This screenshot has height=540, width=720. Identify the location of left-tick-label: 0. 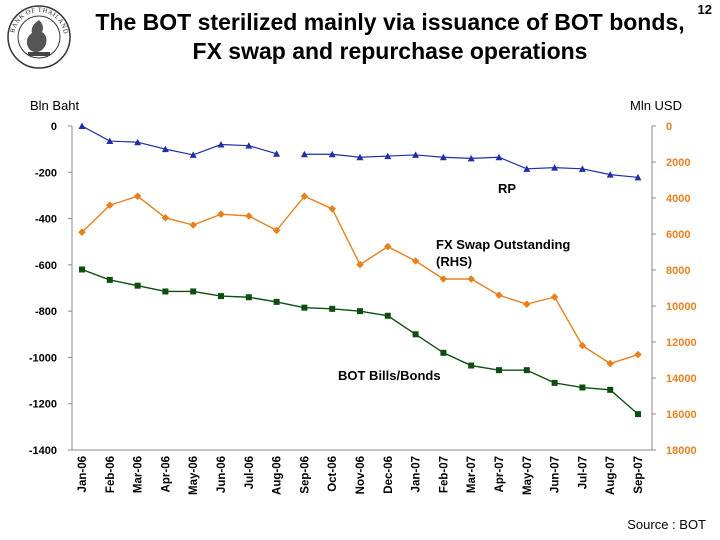
(54, 127).